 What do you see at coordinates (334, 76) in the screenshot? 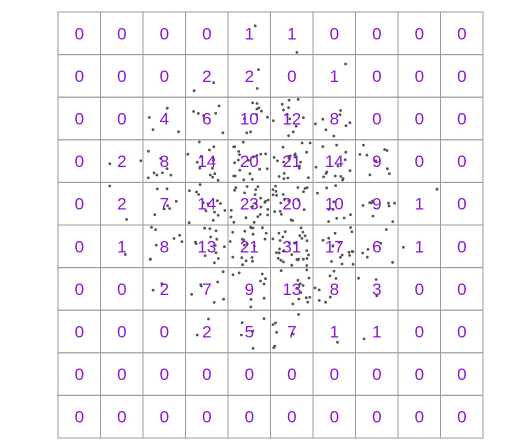
I see `cell-count-label-1-6: 1` at bounding box center [334, 76].